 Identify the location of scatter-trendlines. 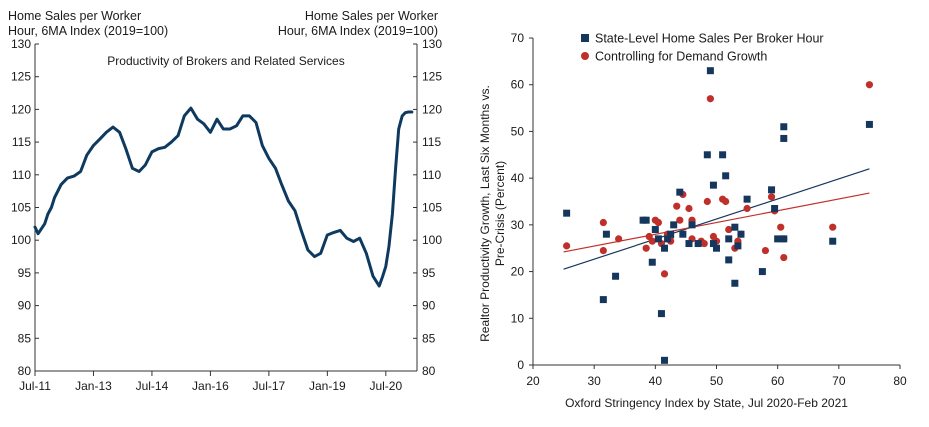
(716, 219).